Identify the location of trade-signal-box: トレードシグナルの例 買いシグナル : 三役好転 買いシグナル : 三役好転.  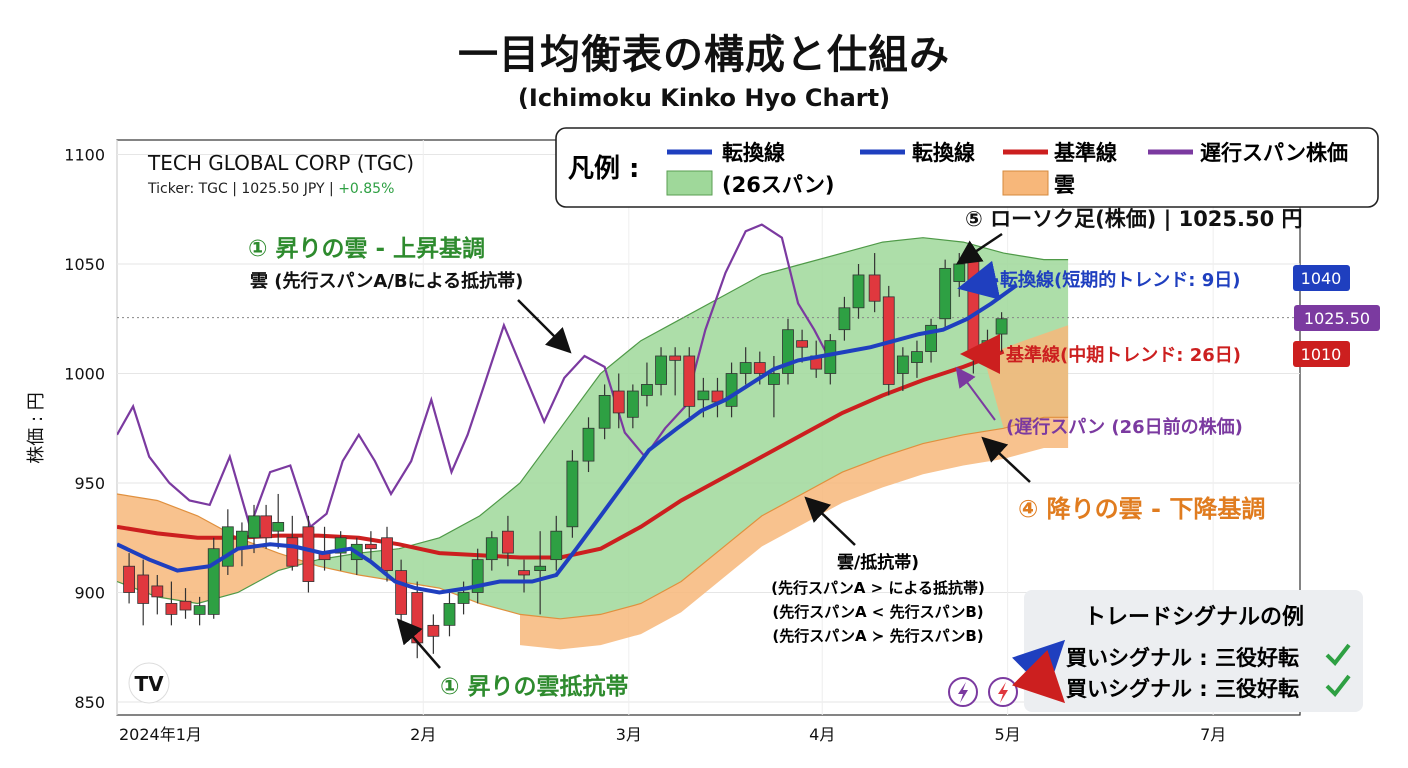
(1187, 651).